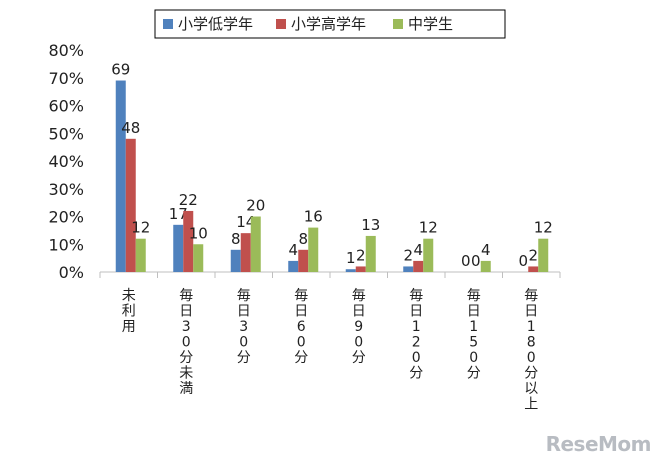 Image resolution: width=665 pixels, height=466 pixels. Describe the element at coordinates (66, 106) in the screenshot. I see `y-tick-label: 60%` at that location.